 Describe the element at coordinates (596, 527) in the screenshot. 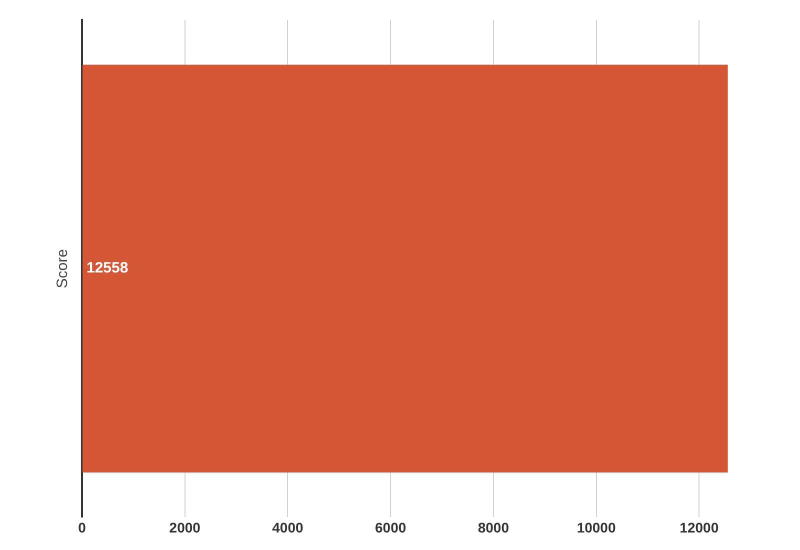

I see `x-tick-label: 10000` at that location.